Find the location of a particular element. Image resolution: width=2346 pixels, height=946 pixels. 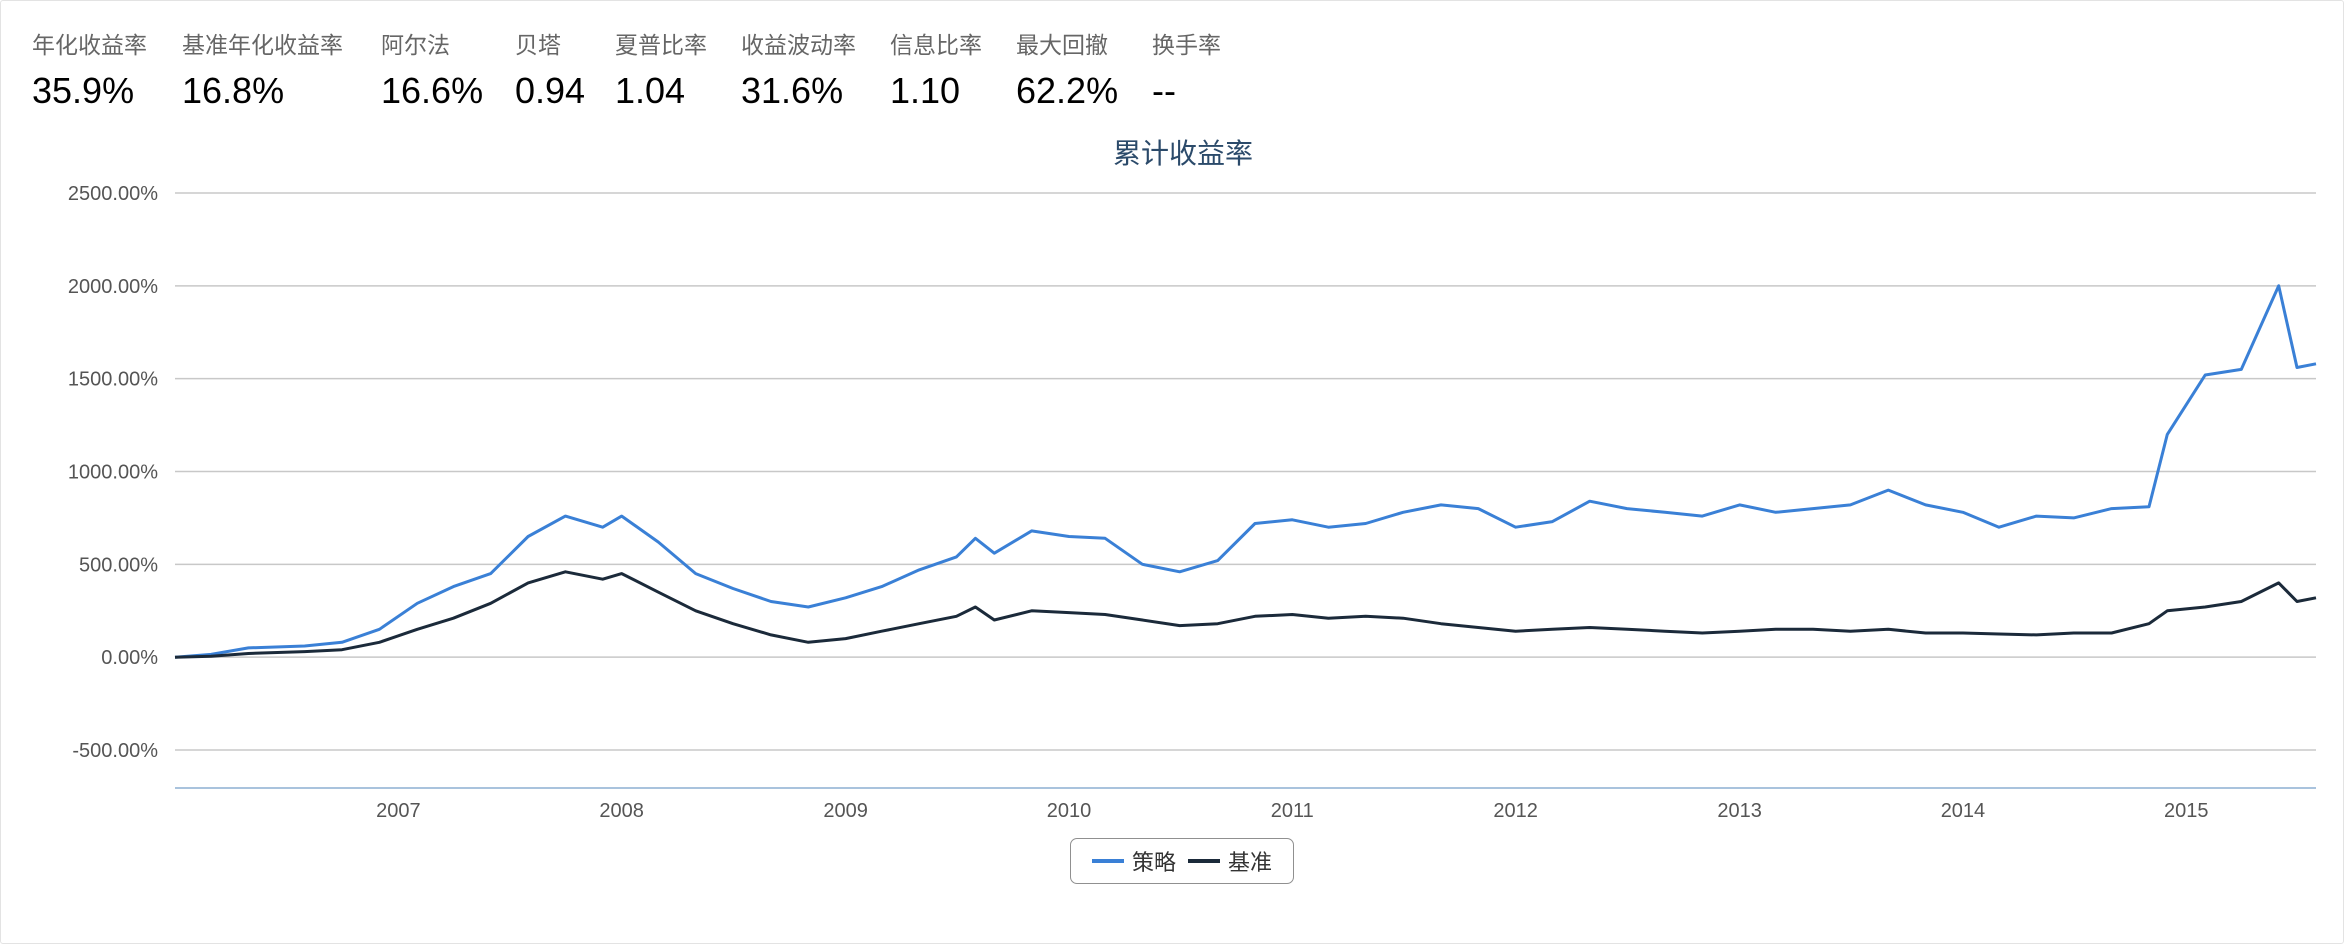

stat-value: 31.6% is located at coordinates (792, 90).